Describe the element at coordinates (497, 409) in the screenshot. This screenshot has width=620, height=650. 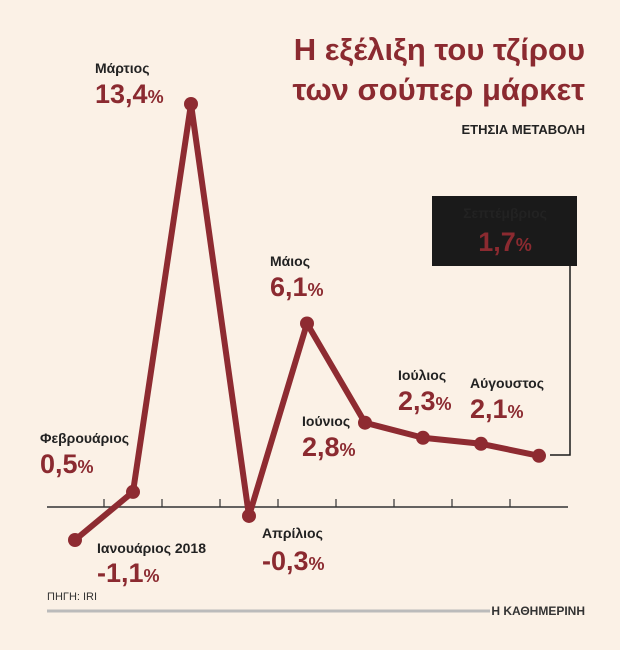
I see `value-label: 2,1%` at that location.